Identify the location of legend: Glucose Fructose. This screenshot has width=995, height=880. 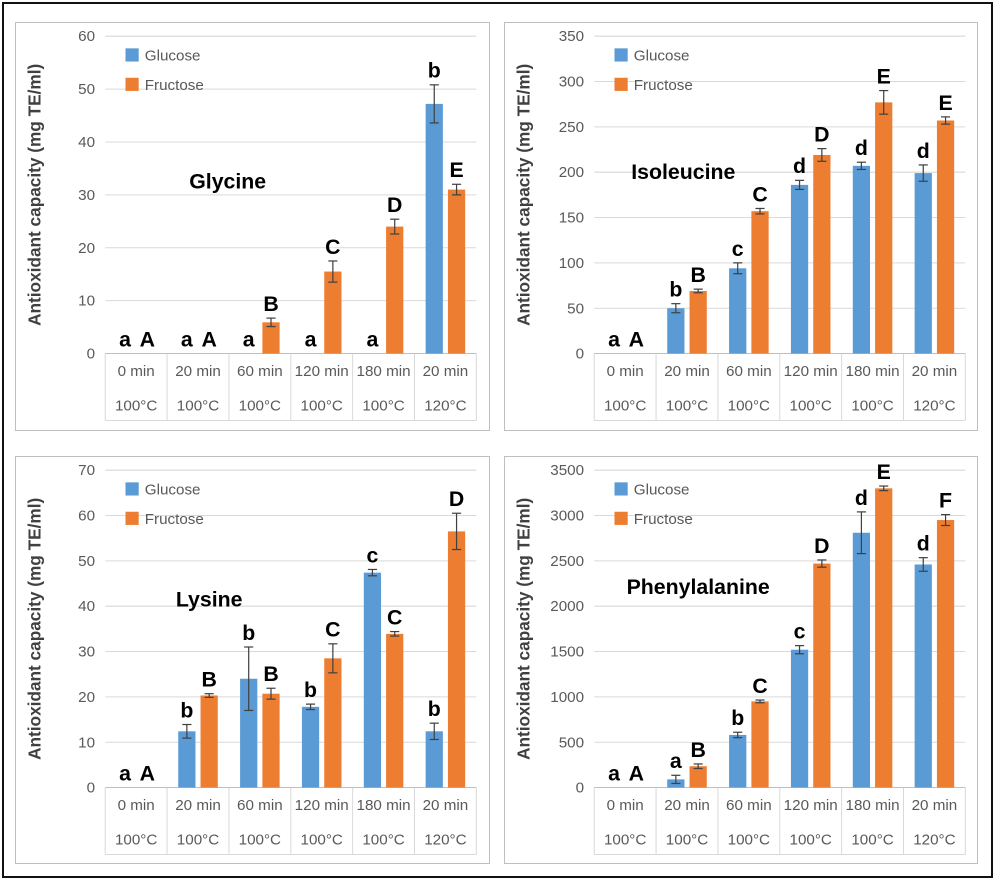
(653, 504).